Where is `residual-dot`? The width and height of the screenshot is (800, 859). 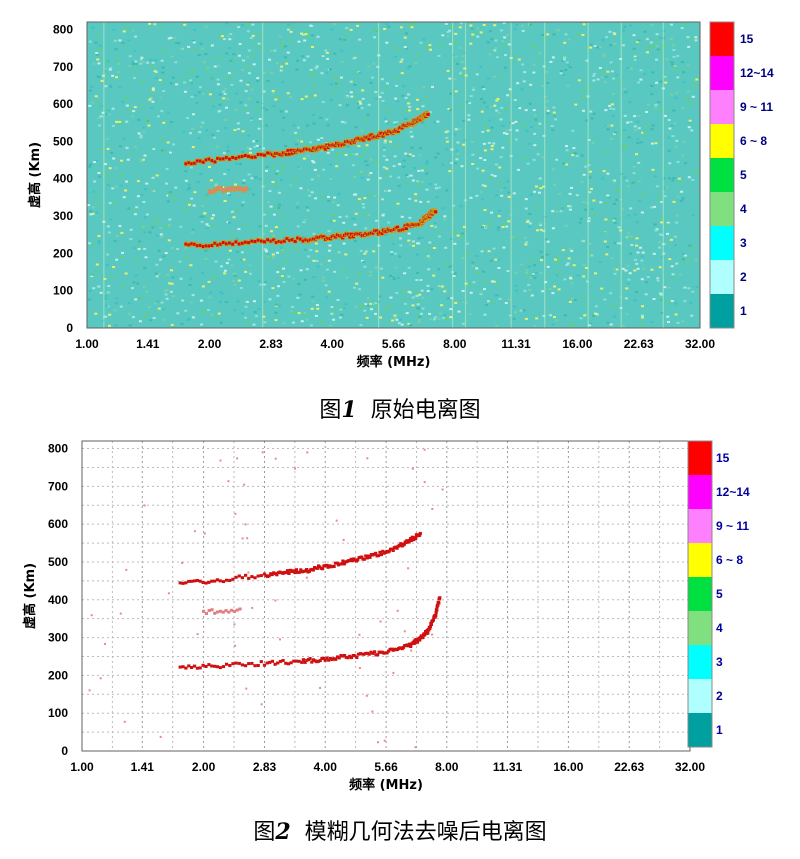
residual-dot is located at coordinates (252, 607).